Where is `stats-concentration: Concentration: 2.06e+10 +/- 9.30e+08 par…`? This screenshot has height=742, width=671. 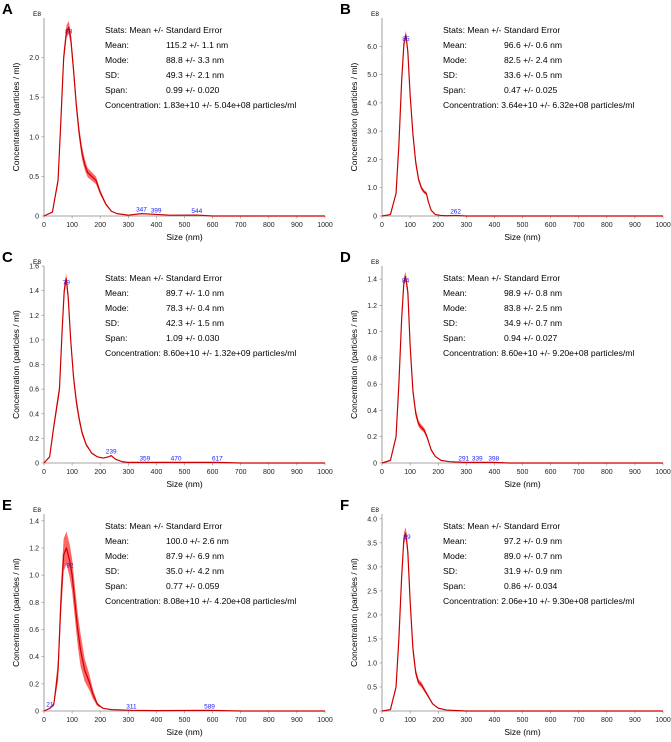 stats-concentration: Concentration: 2.06e+10 +/- 9.30e+08 par… is located at coordinates (538, 601).